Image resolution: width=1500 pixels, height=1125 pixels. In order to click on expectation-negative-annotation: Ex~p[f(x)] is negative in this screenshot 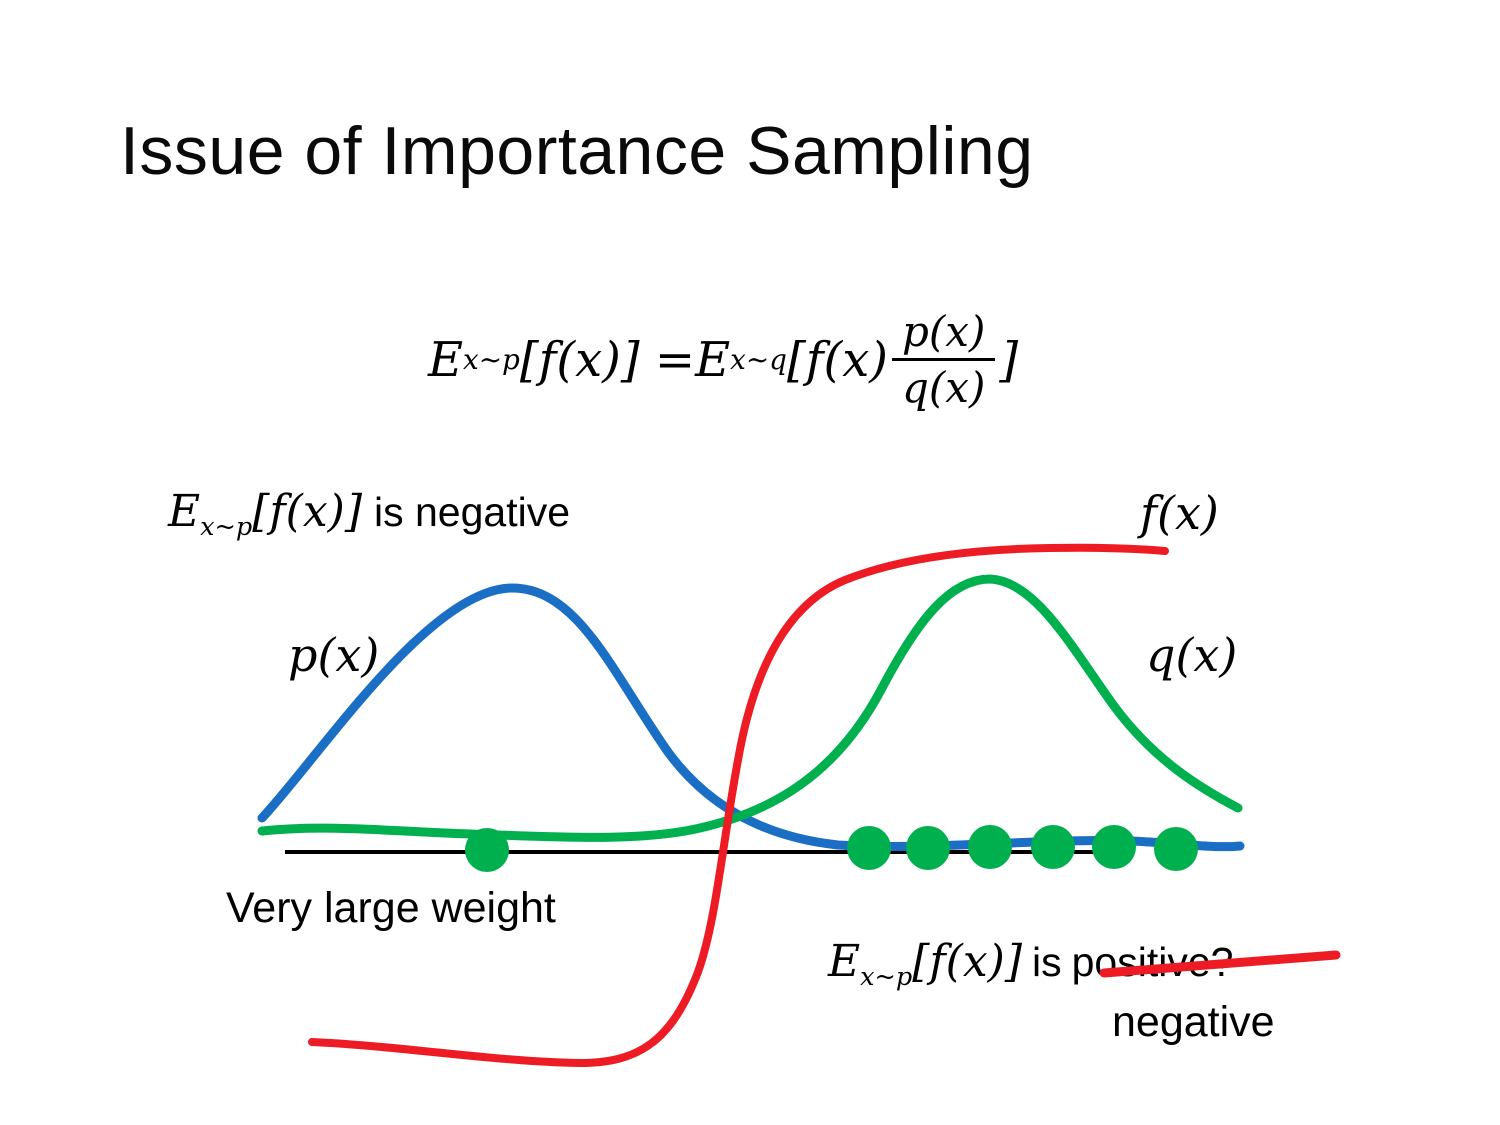, I will do `click(369, 514)`.